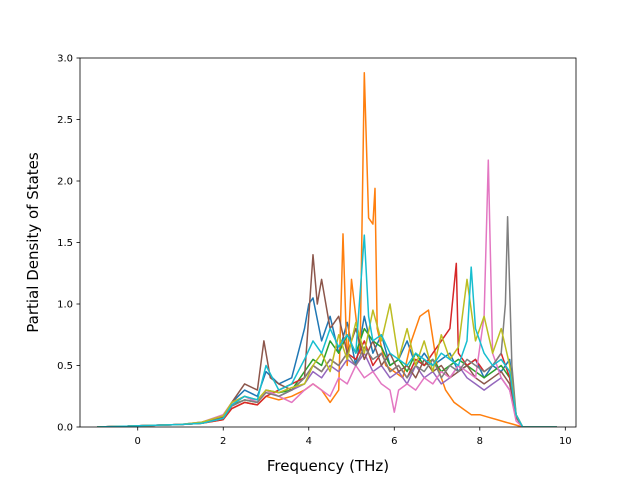 This screenshot has height=484, width=640. What do you see at coordinates (223, 441) in the screenshot?
I see `x-tick-label: 2` at bounding box center [223, 441].